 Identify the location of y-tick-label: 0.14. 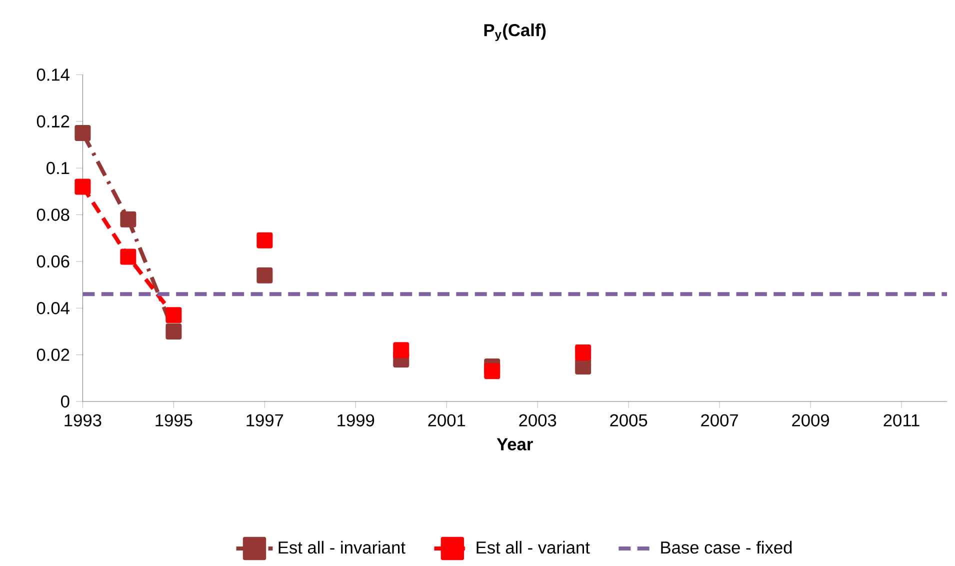
(53, 75).